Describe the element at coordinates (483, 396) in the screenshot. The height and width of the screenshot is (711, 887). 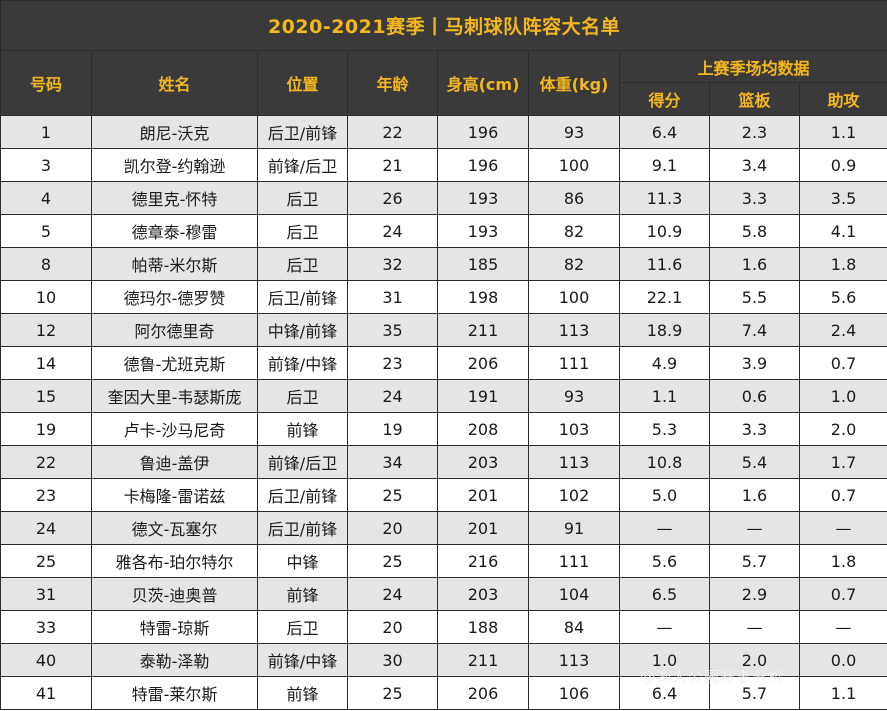
I see `cell-height: 191` at that location.